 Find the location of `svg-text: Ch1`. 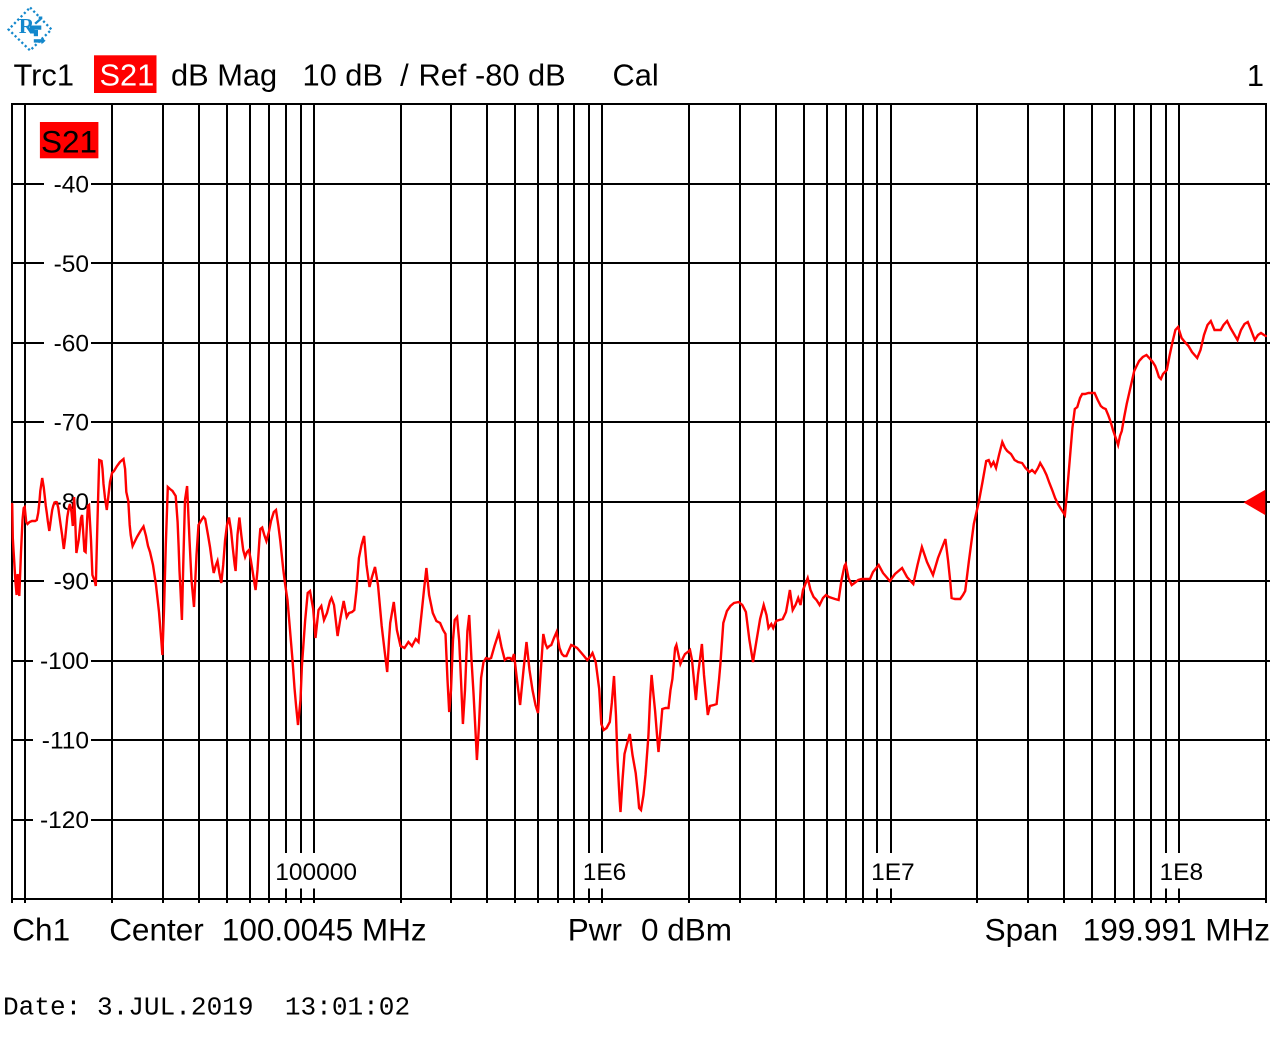

svg-text: Ch1 is located at coordinates (41, 929).